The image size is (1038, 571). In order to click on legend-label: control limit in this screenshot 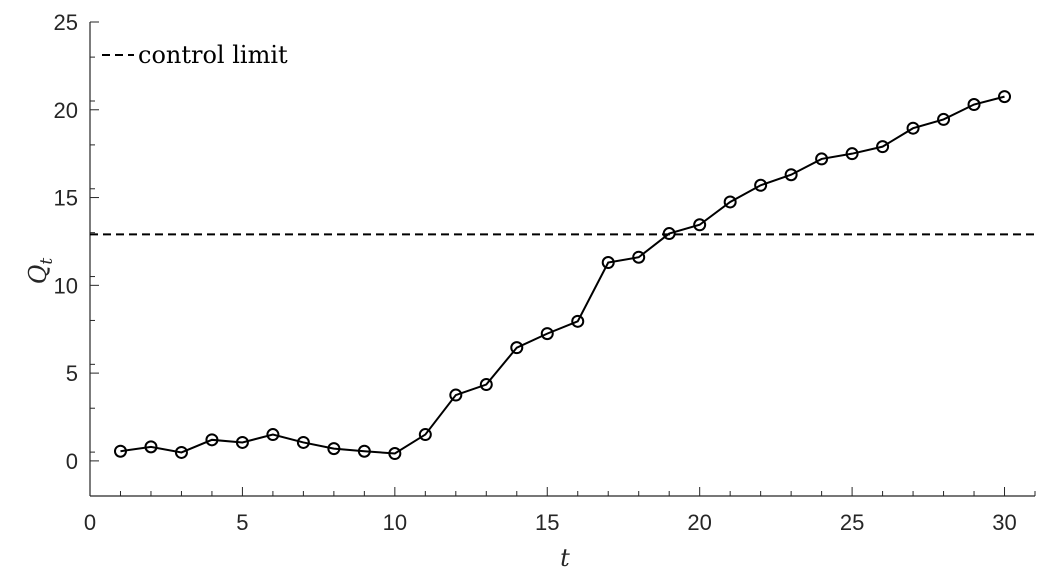, I will do `click(213, 55)`.